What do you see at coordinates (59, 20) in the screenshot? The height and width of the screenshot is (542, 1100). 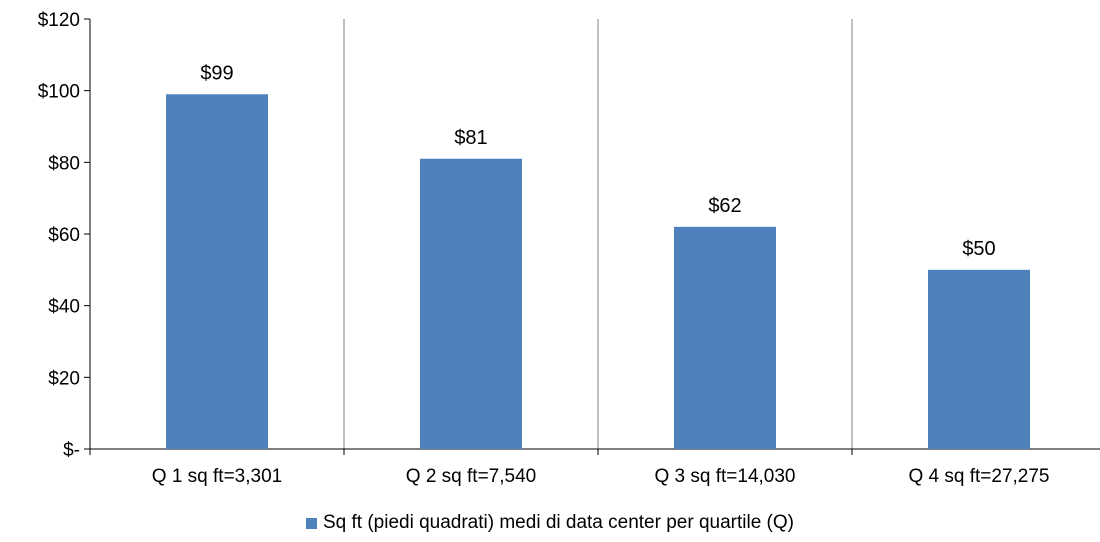 I see `y-tick-label: $120` at bounding box center [59, 20].